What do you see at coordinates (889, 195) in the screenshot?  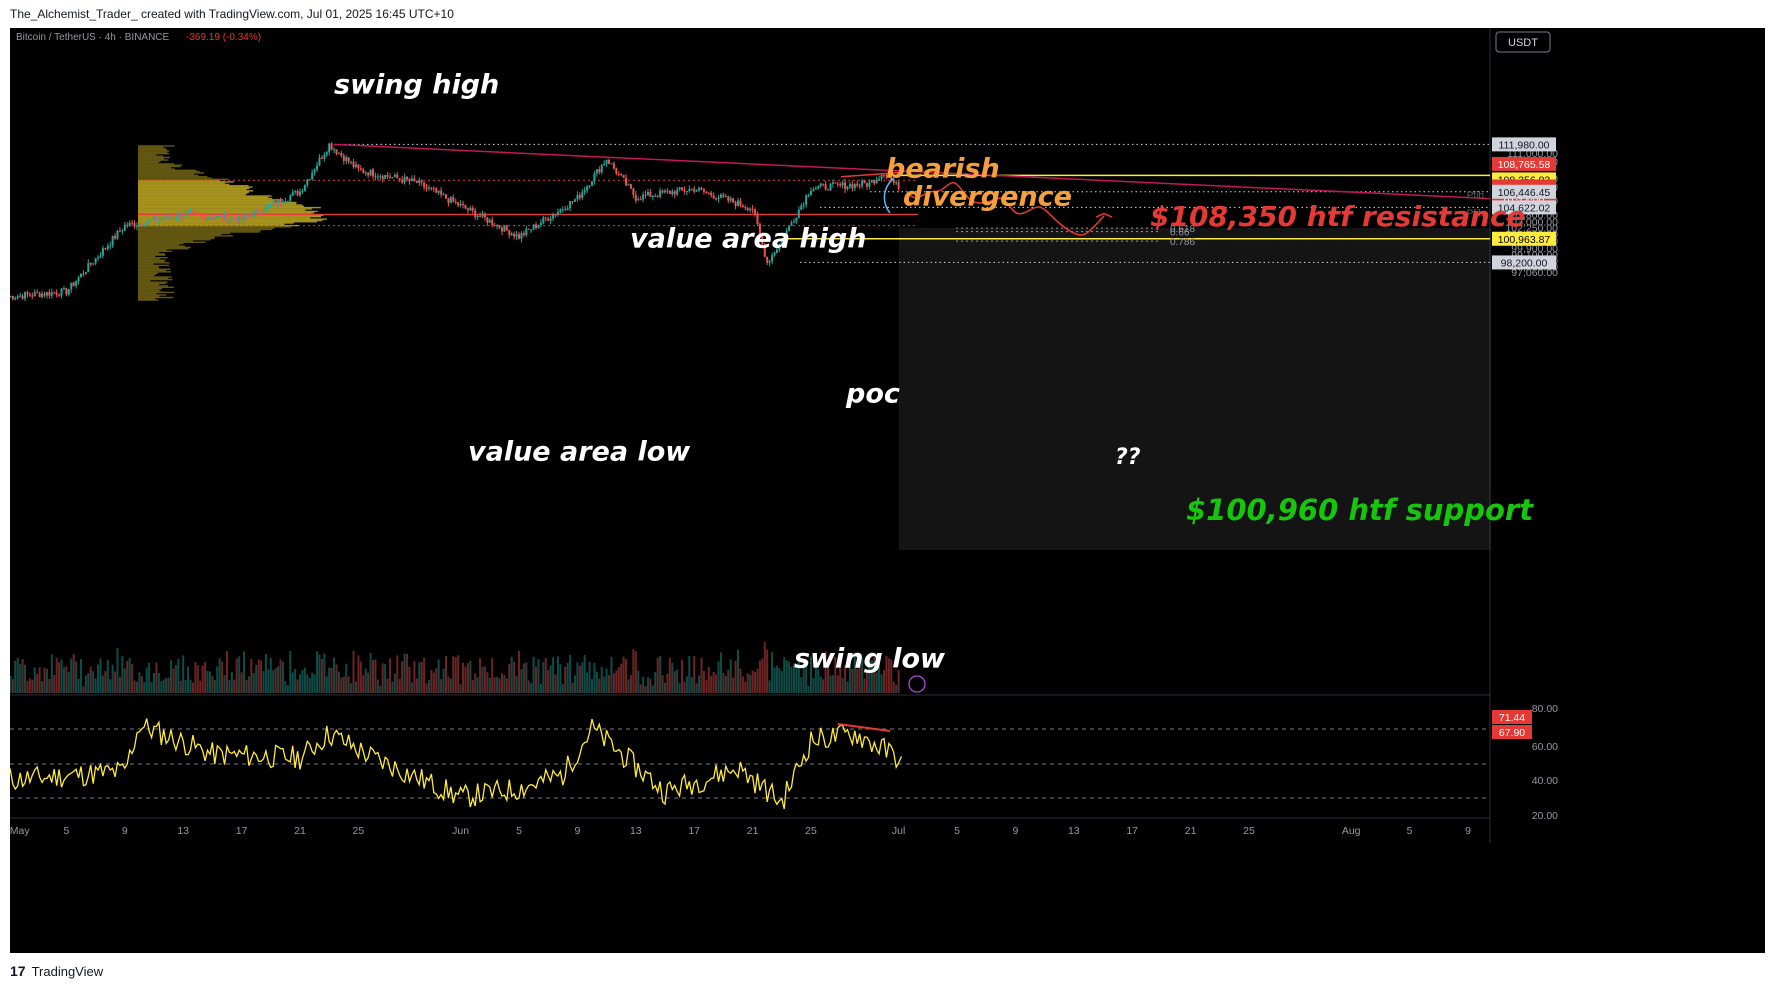 I see `divergence-arrow-icon` at bounding box center [889, 195].